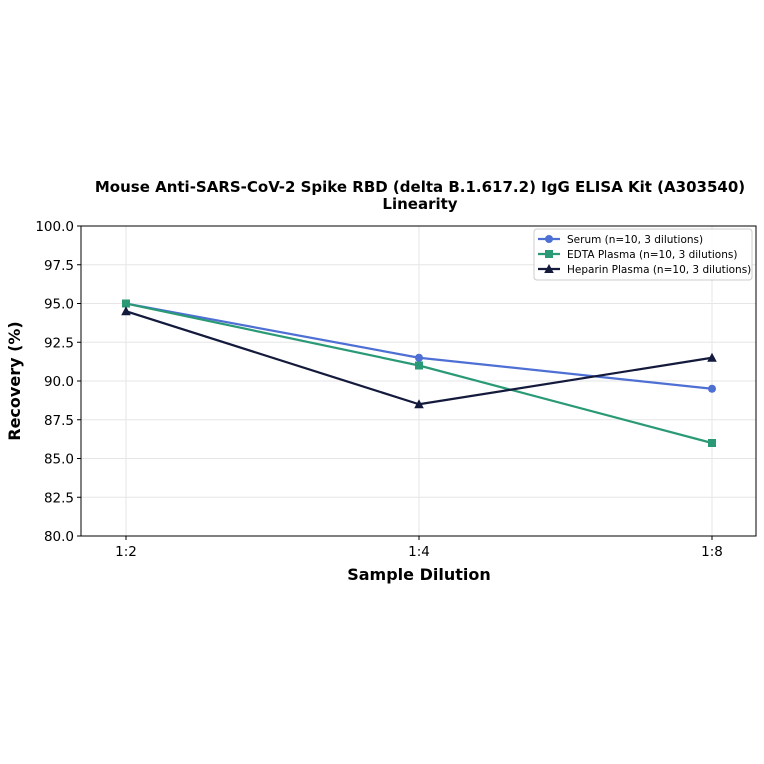  What do you see at coordinates (659, 270) in the screenshot?
I see `legend-label: Heparin Plasma (n=10, 3 dilutions)` at bounding box center [659, 270].